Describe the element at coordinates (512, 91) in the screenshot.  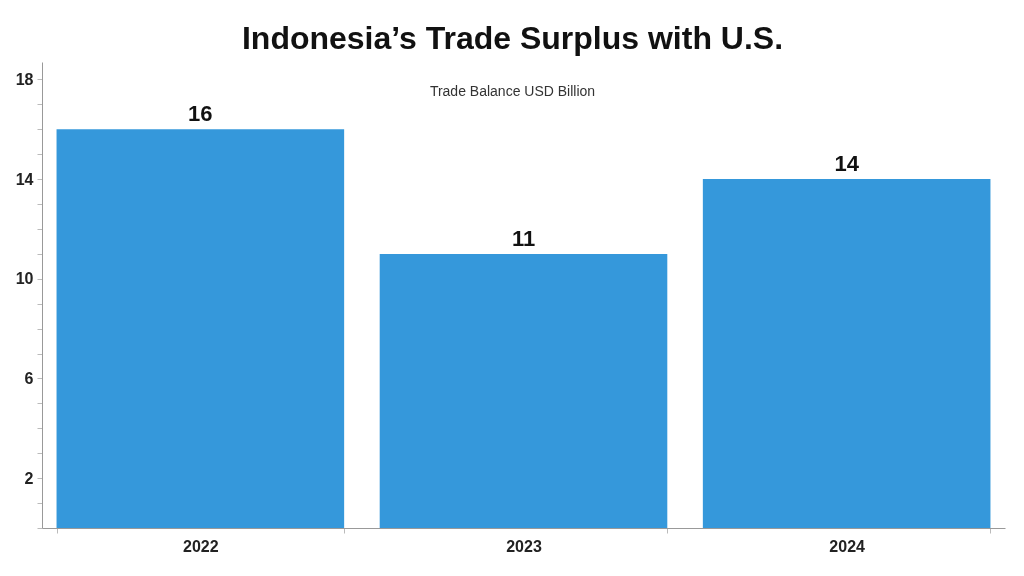
I see `annotation: Trade Balance USD Billion` at that location.